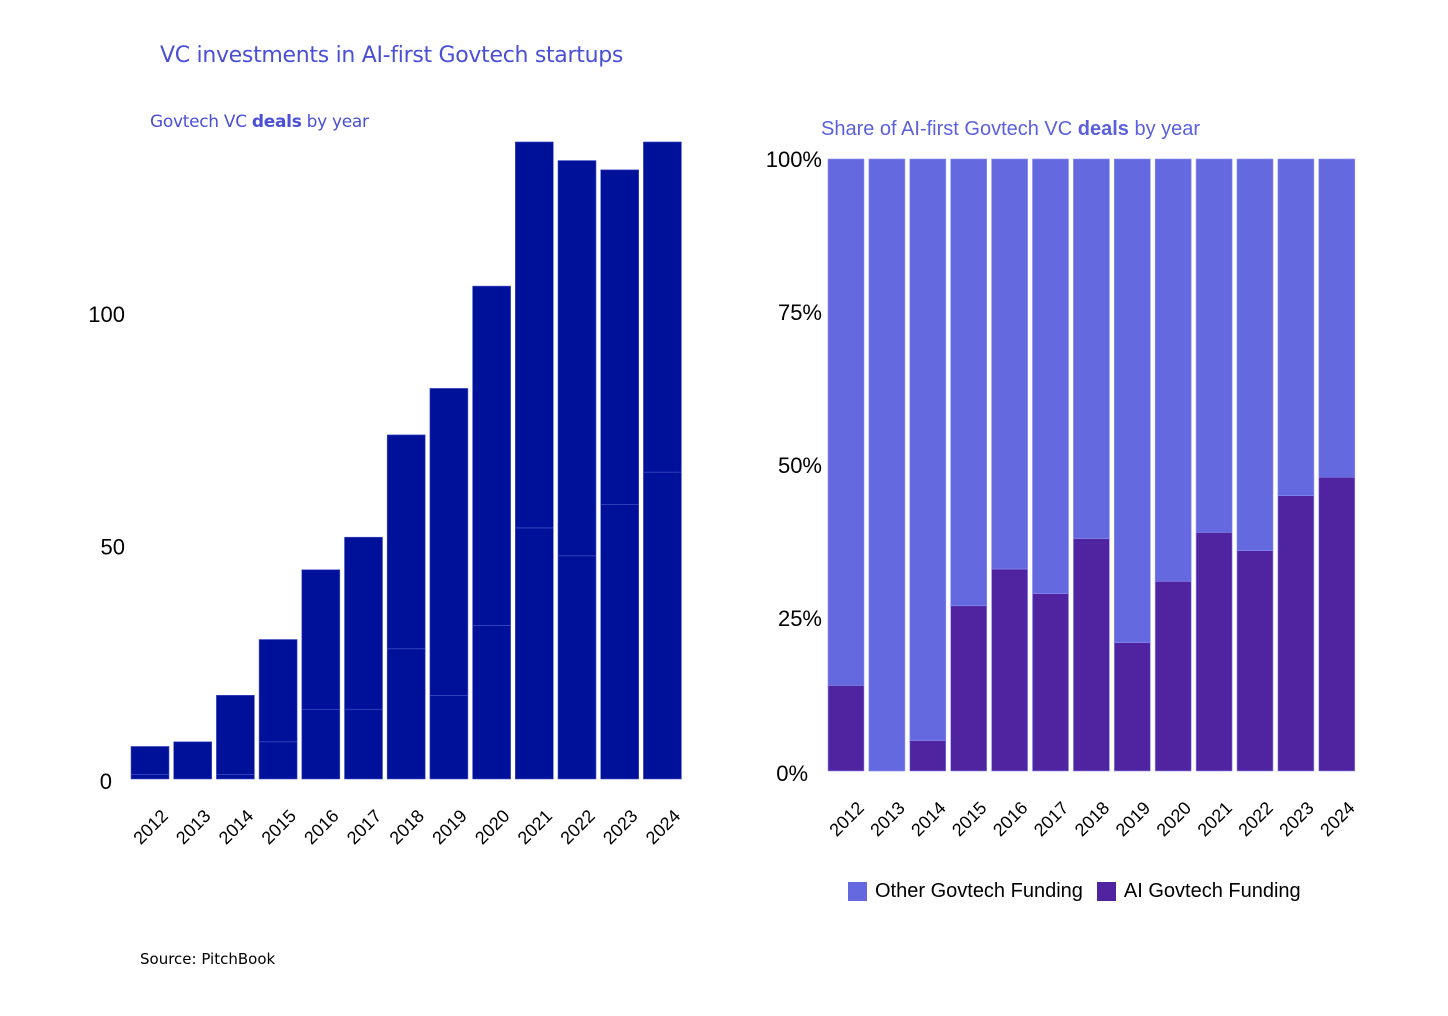  Describe the element at coordinates (1214, 345) in the screenshot. I see `right-bar-other-2021` at that location.